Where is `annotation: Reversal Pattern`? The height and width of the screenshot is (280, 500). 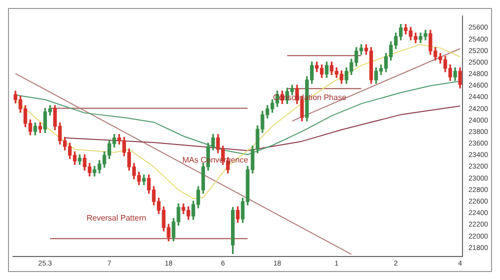
annotation: Reversal Pattern is located at coordinates (116, 217).